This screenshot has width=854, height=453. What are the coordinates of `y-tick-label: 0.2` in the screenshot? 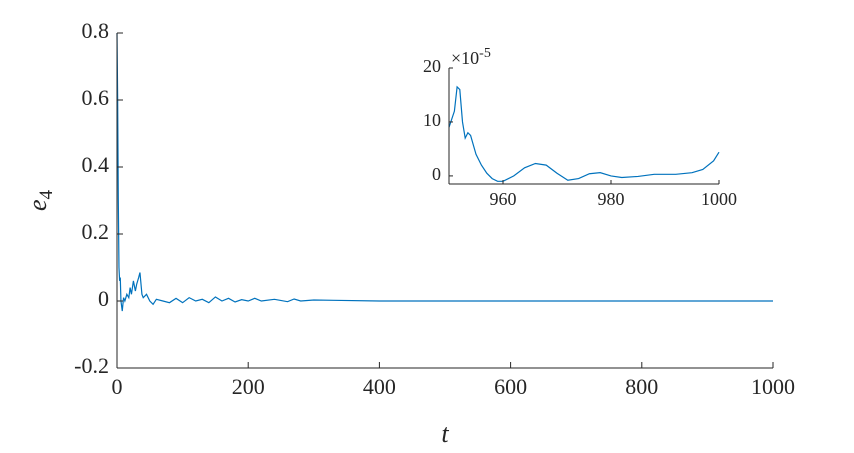 It's located at (96, 231).